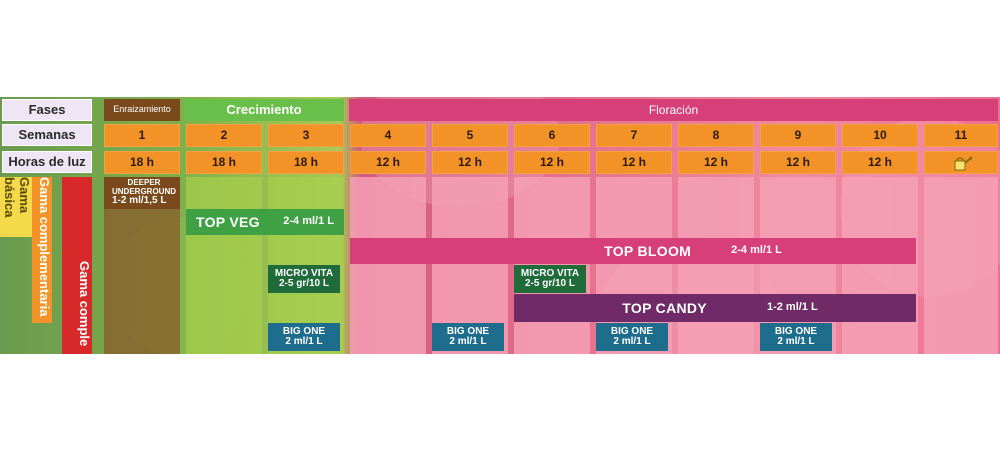  What do you see at coordinates (470, 135) in the screenshot?
I see `week-cell: 5` at bounding box center [470, 135].